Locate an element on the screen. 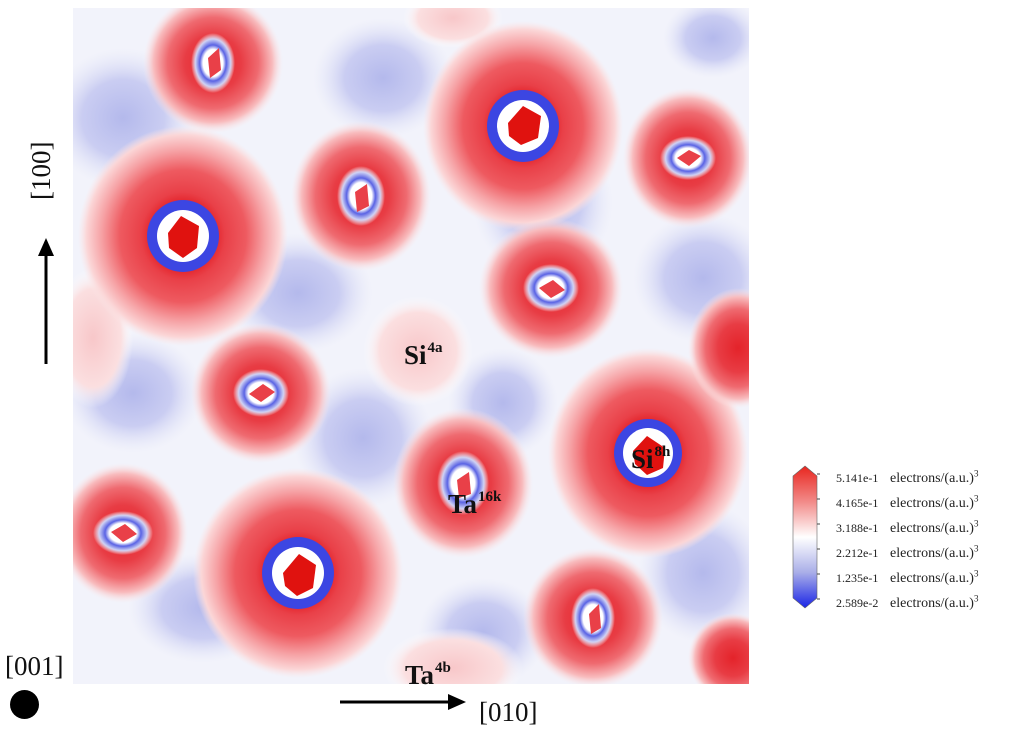 The image size is (1024, 739). legend-unit-text-3: electrons/(a.u.) is located at coordinates (932, 528).